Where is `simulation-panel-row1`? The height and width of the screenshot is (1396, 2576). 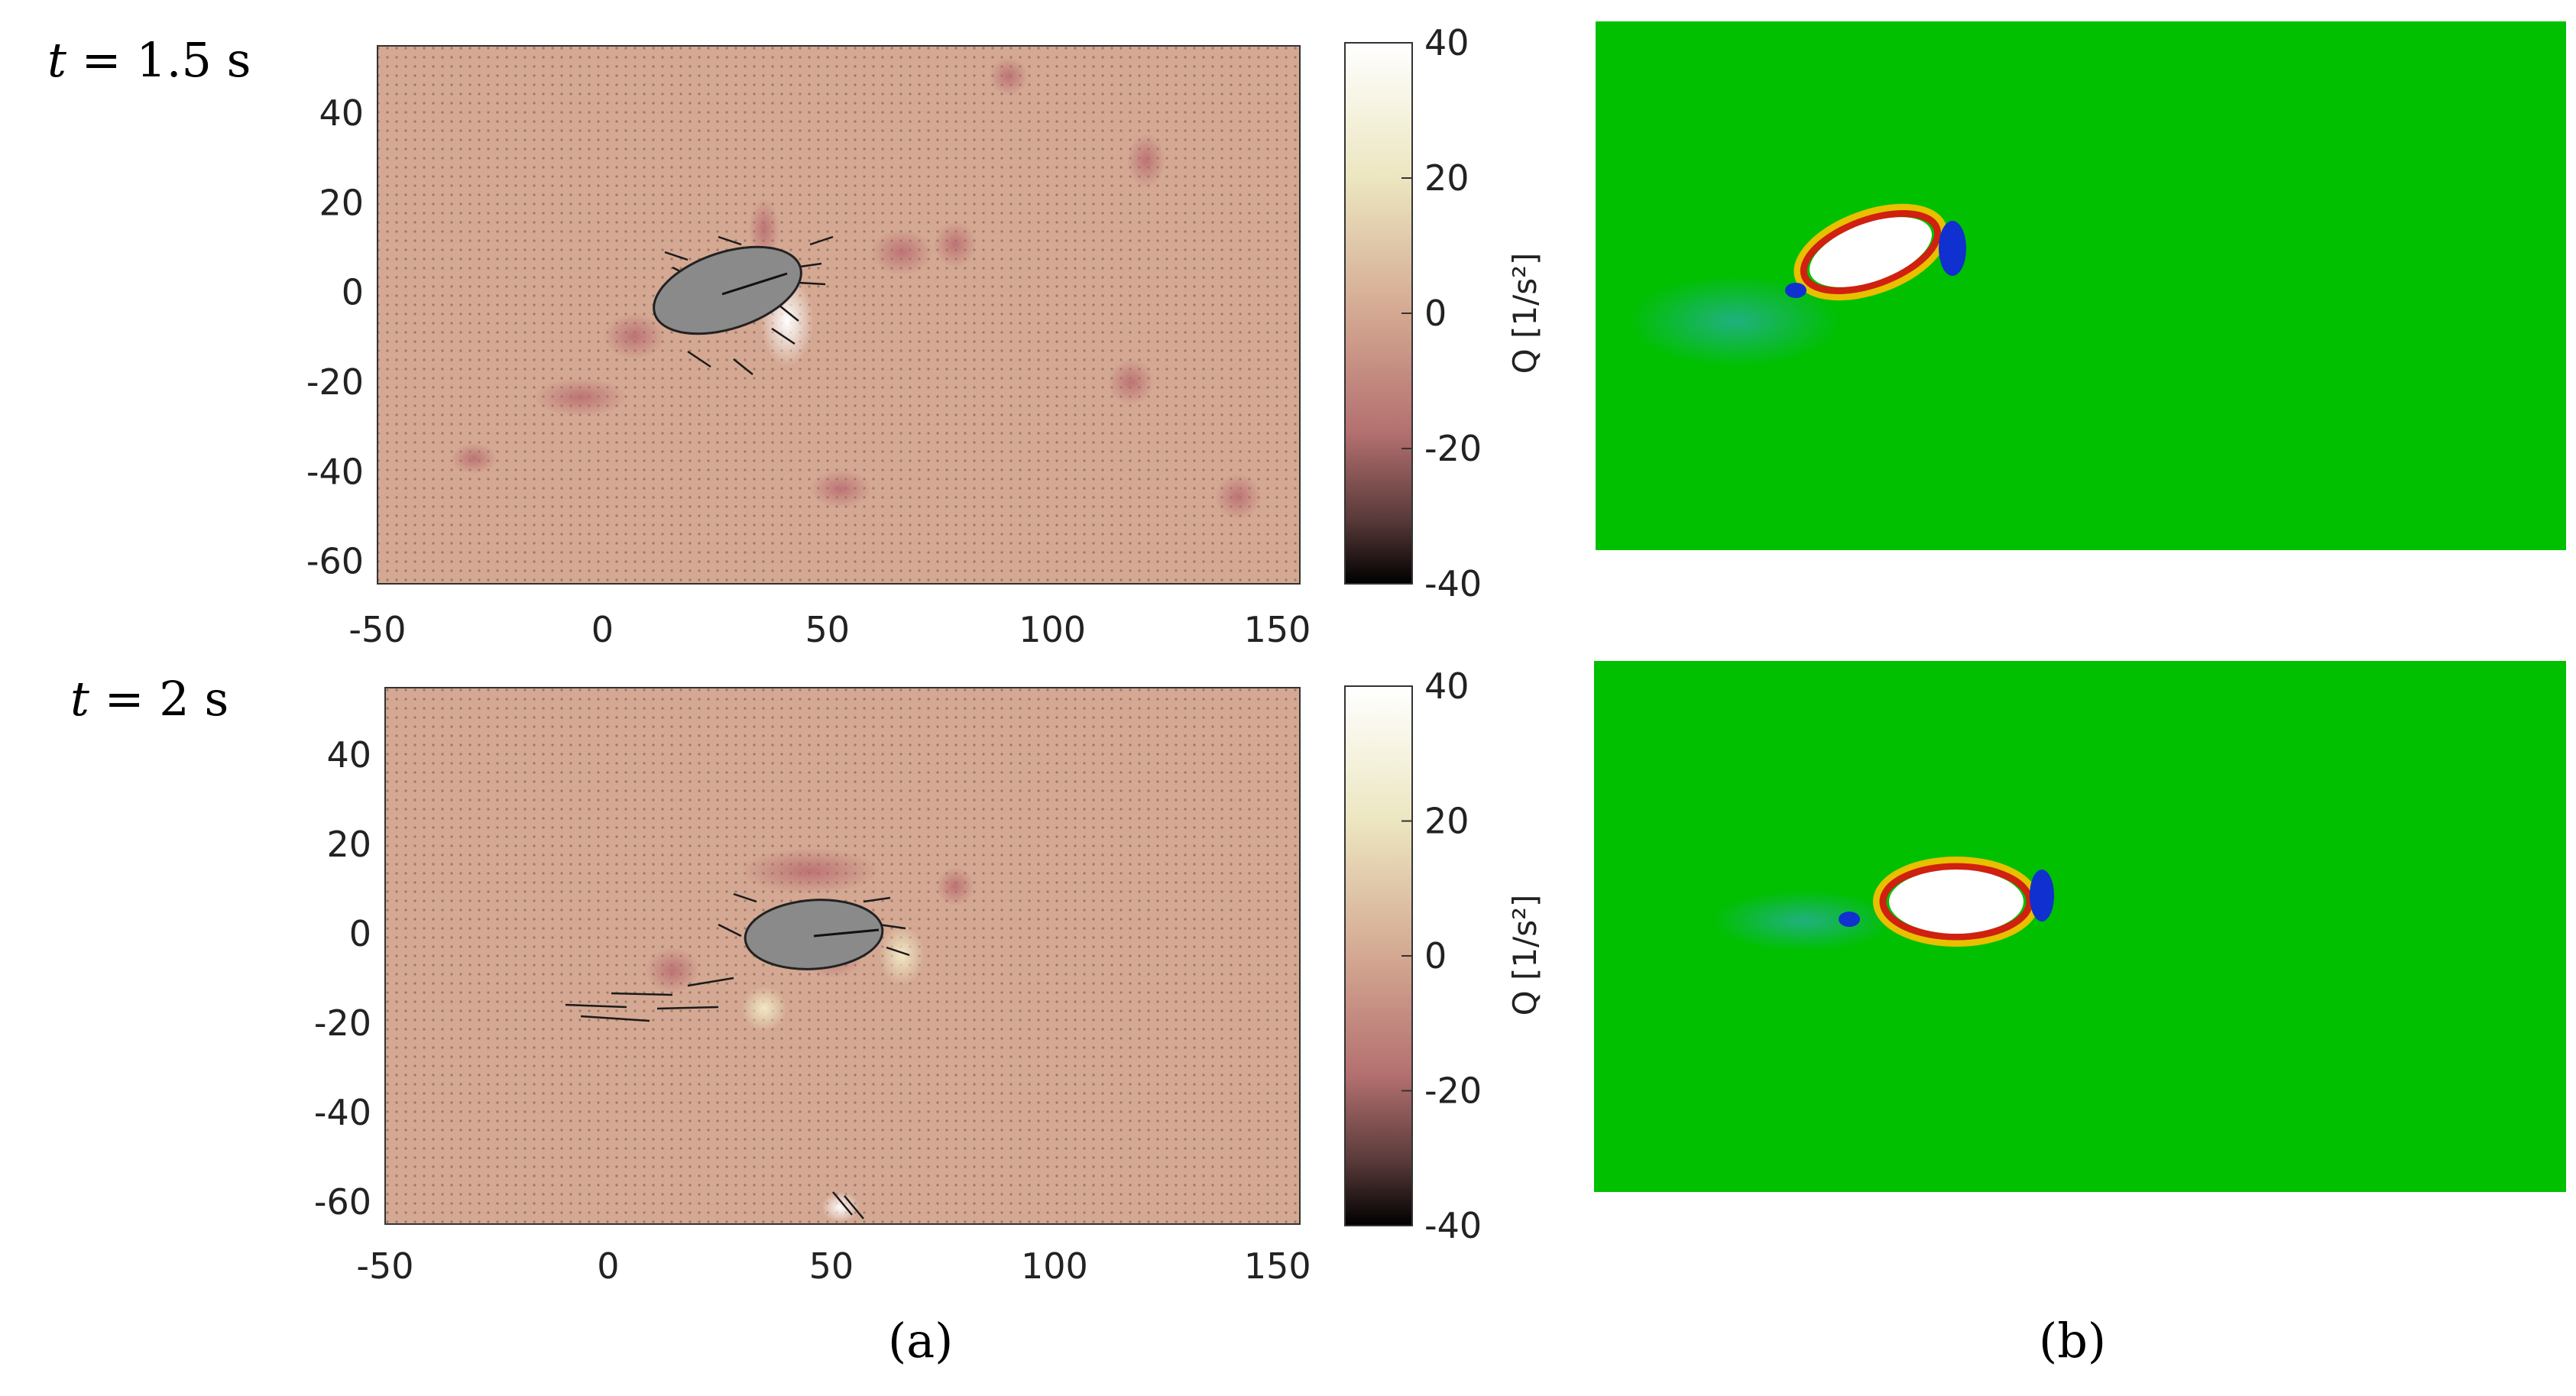
simulation-panel-row1 is located at coordinates (2081, 285).